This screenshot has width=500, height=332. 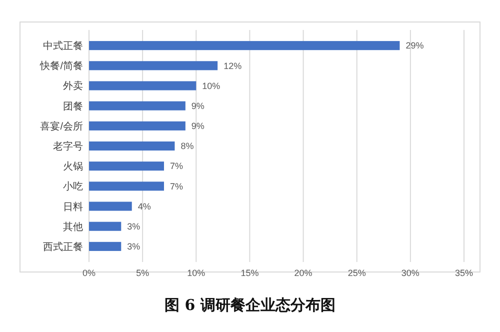 I want to click on y-tick-label: 中式正餐, so click(x=63, y=46).